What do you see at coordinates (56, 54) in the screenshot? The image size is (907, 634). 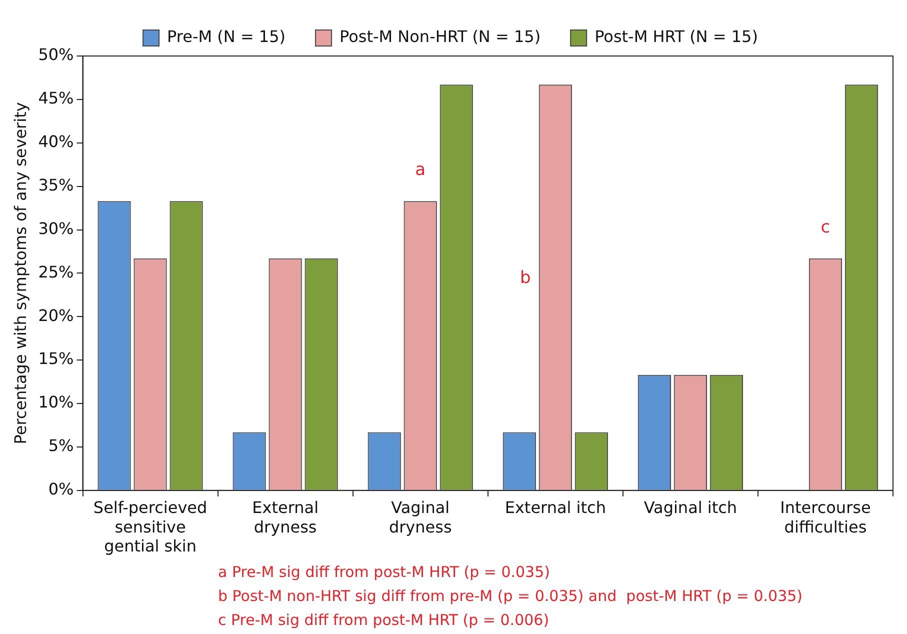 I see `y-tick-label: 50%` at bounding box center [56, 54].